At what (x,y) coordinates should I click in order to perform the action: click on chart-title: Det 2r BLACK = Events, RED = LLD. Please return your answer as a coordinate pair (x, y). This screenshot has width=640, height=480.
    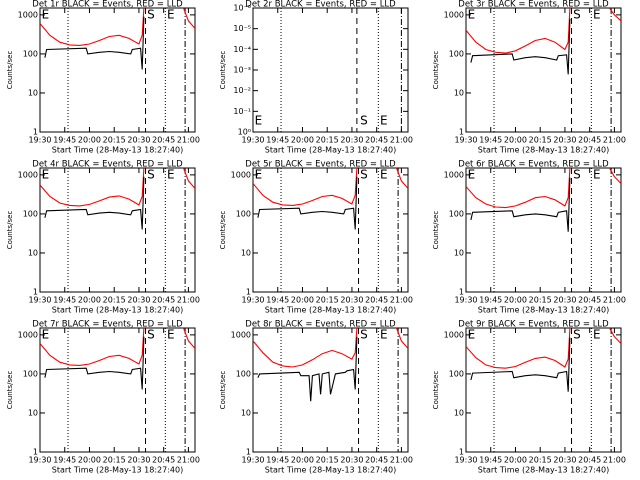
    Looking at the image, I should click on (320, 5).